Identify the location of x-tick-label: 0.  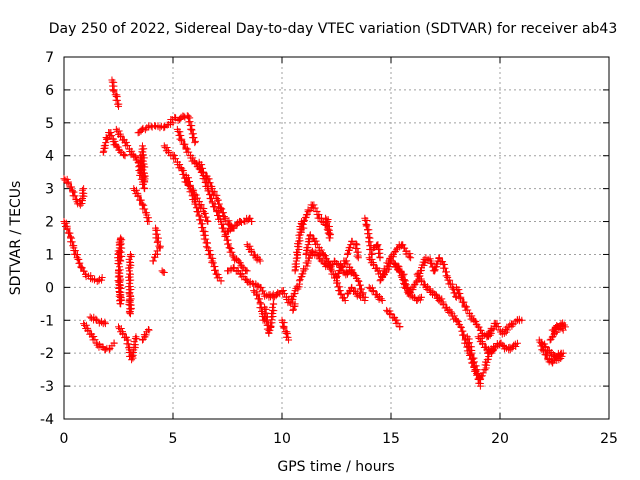
(64, 439).